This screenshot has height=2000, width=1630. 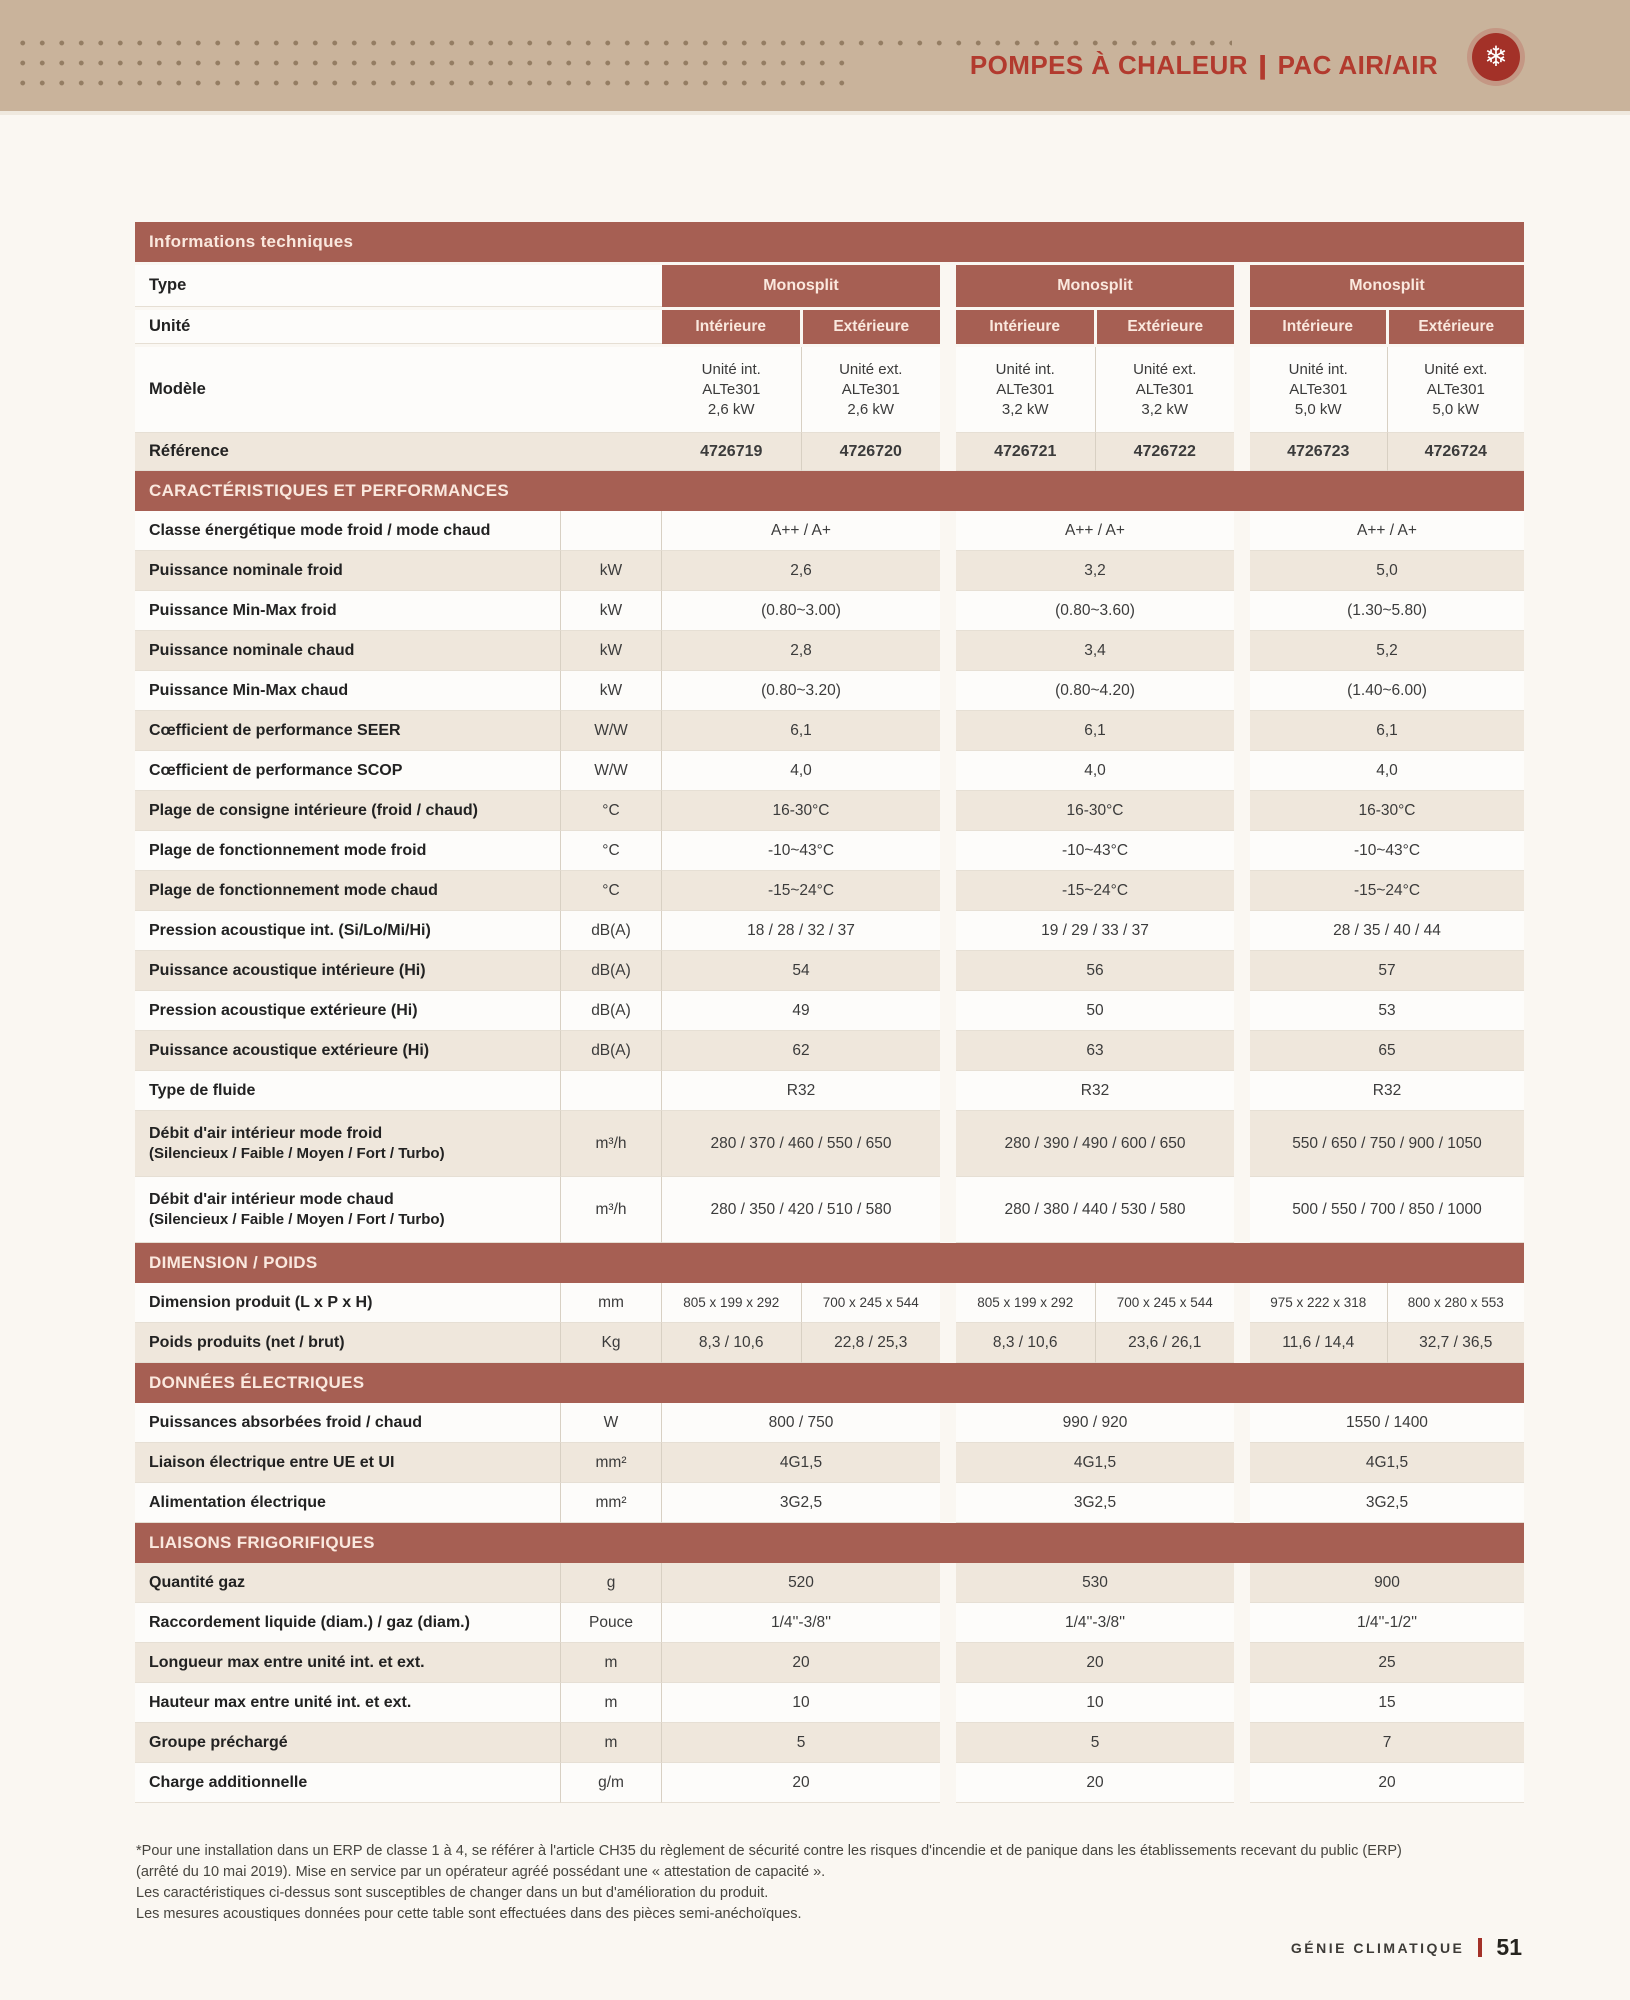 What do you see at coordinates (1026, 1343) in the screenshot?
I see `value-cell: 8,3 / 10,6` at bounding box center [1026, 1343].